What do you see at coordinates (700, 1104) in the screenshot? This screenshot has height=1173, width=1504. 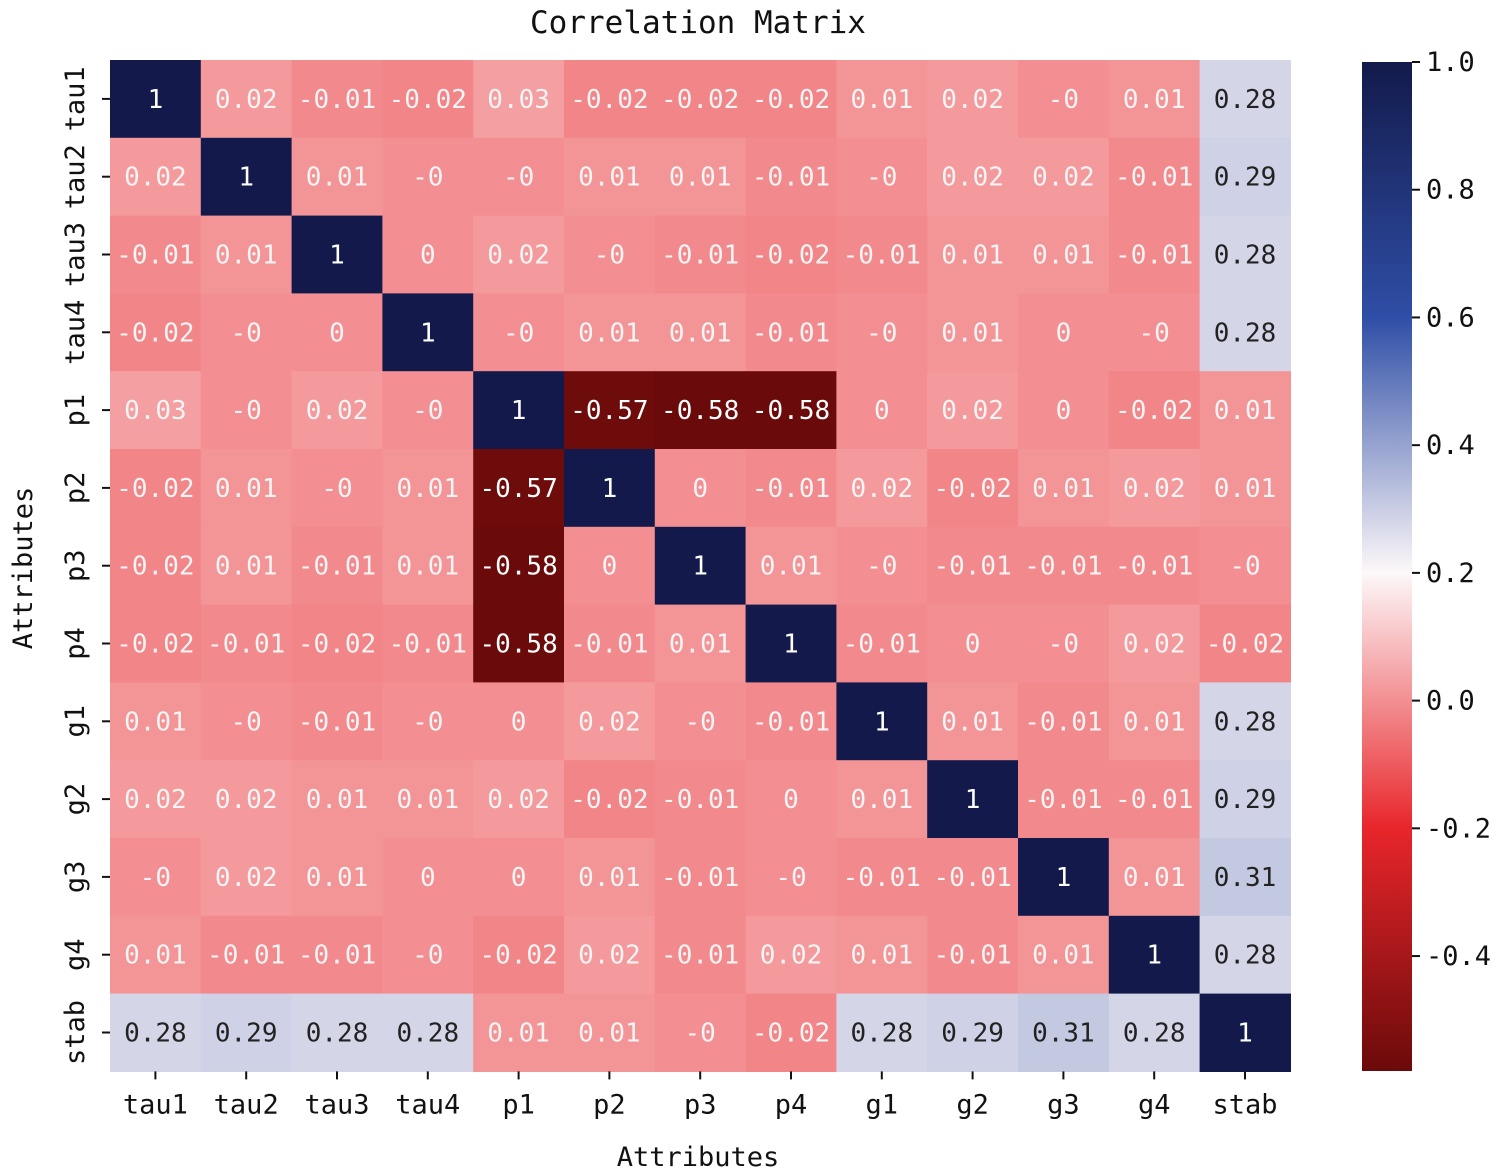 I see `x-tick-label: p3` at bounding box center [700, 1104].